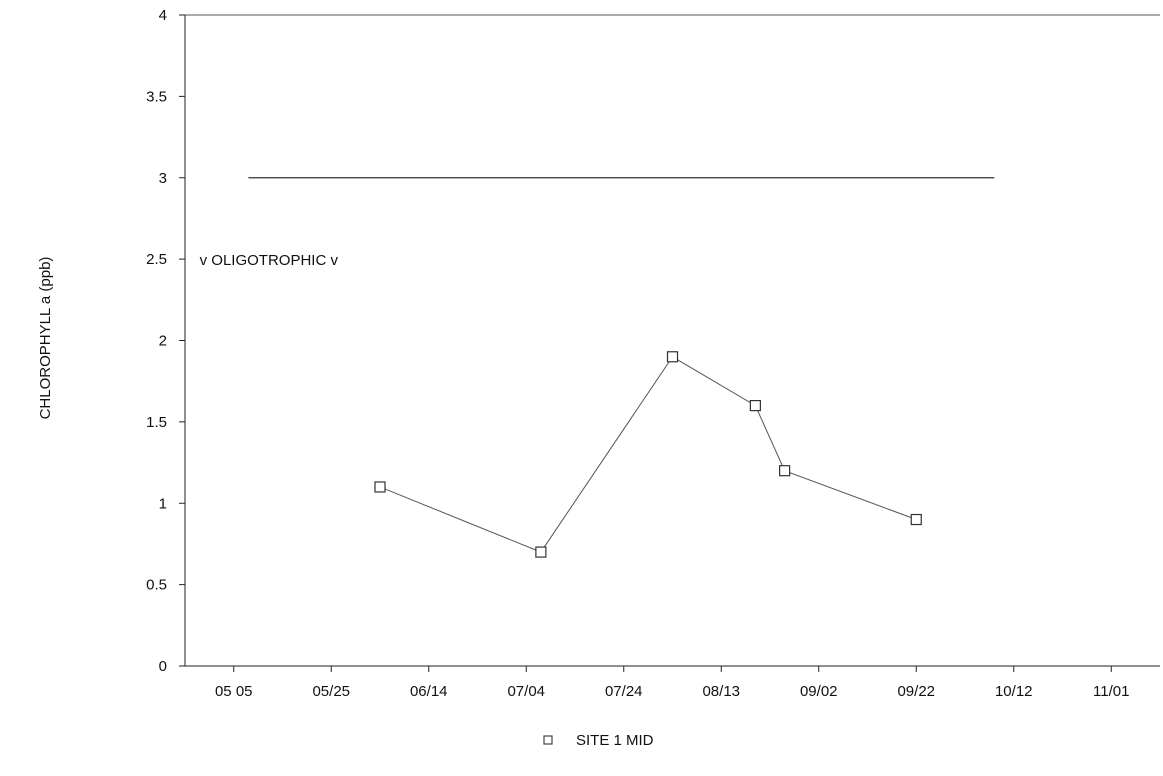 This screenshot has height=776, width=1163. I want to click on annotation-layer: v OLIGOTROPHIC v, so click(269, 260).